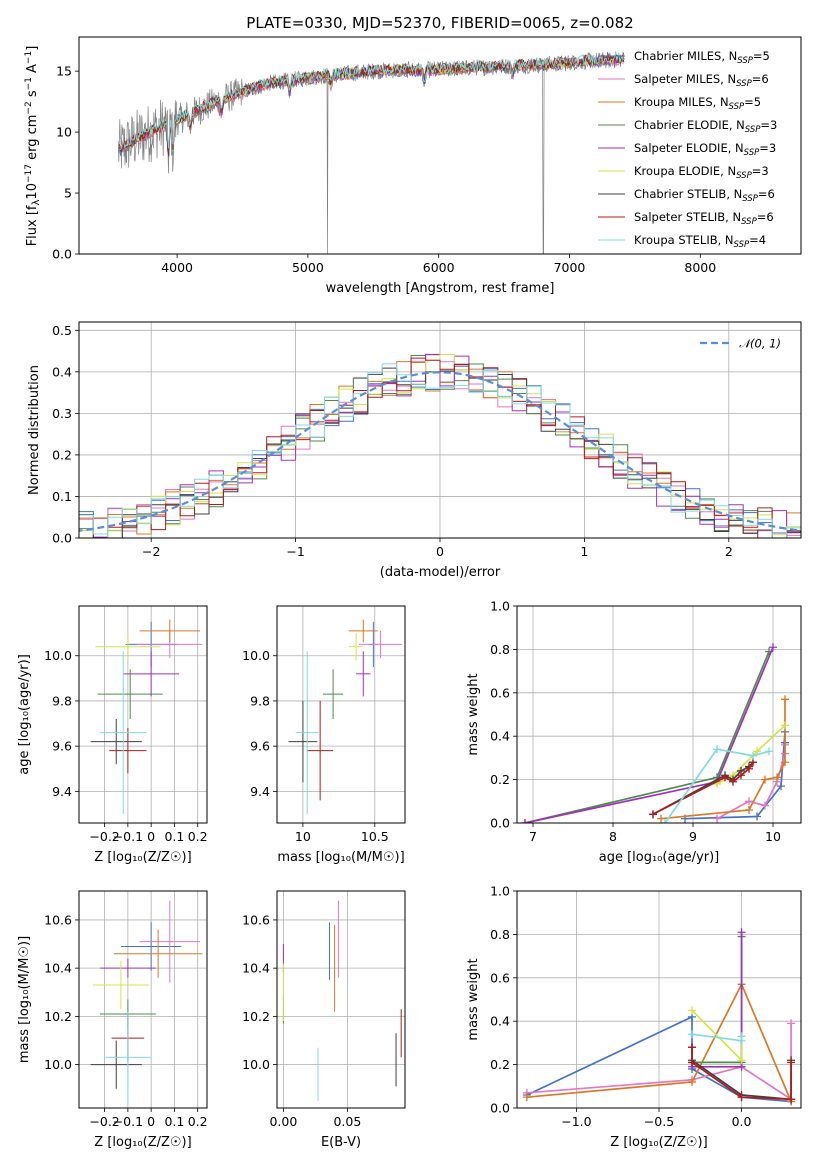 This screenshot has height=1170, width=819. Describe the element at coordinates (68, 193) in the screenshot. I see `y-tick-label: 5` at that location.